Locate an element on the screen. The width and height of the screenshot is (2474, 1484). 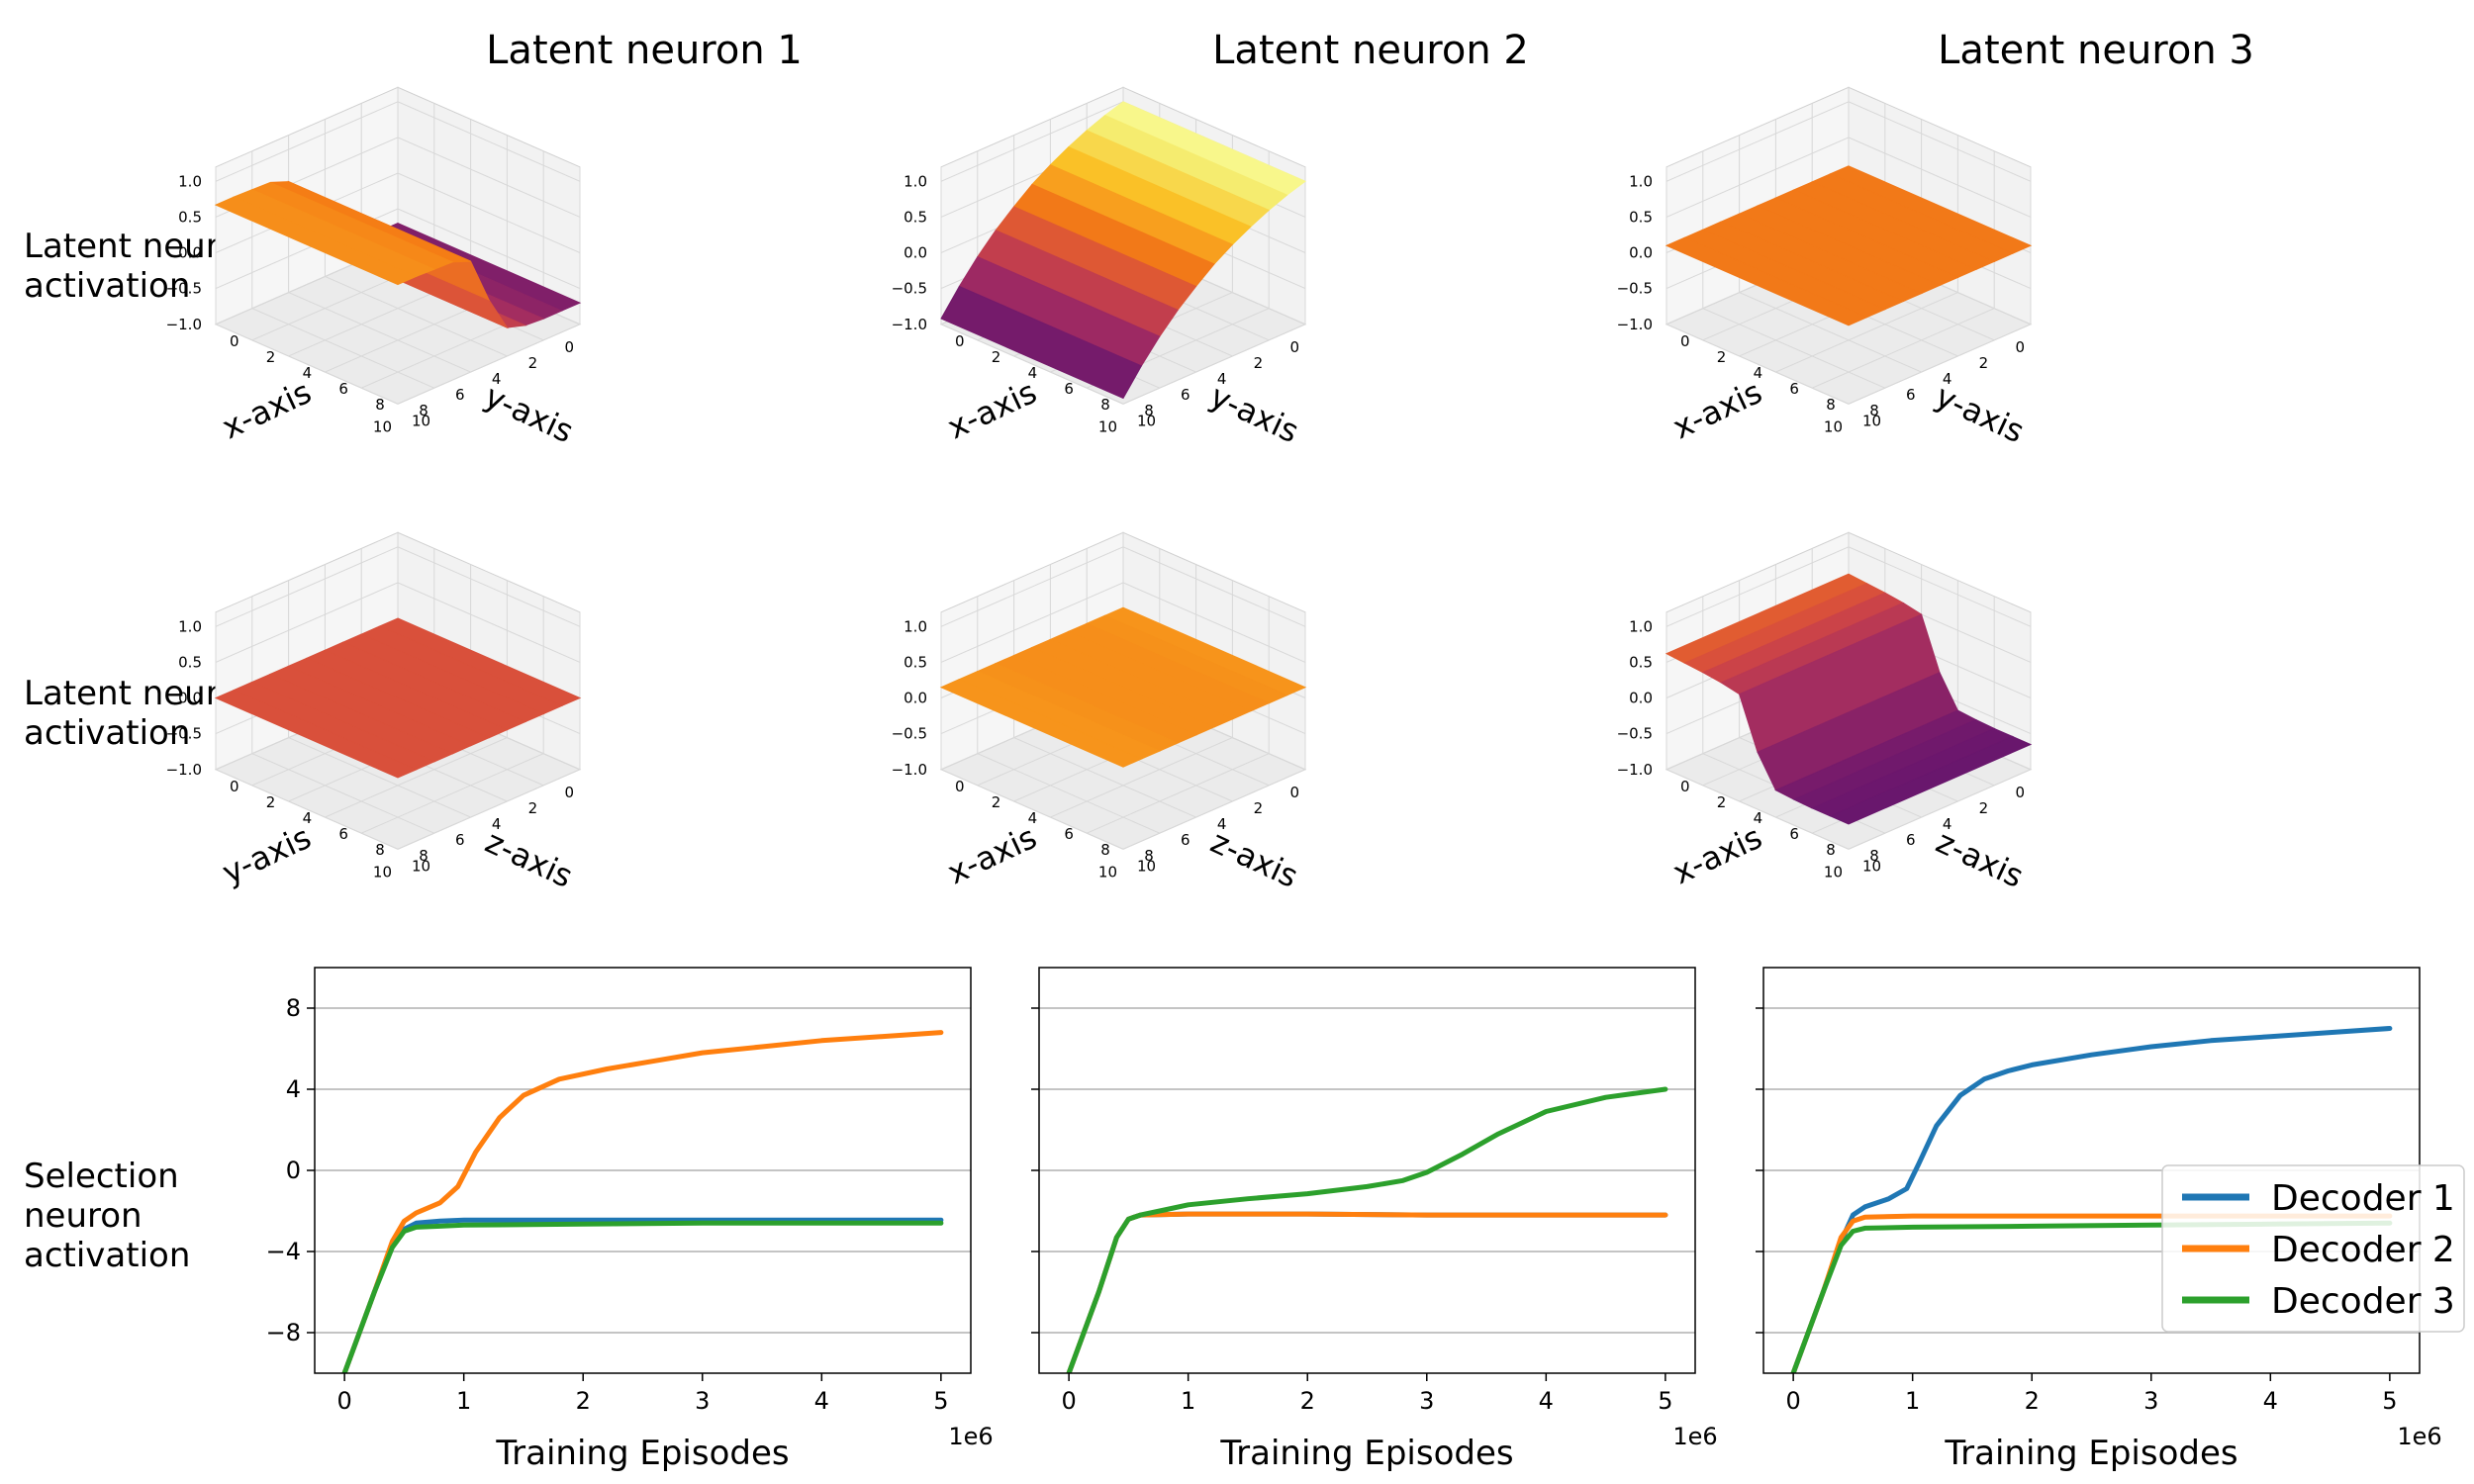
x-tick-label: 1 is located at coordinates (1913, 1401).